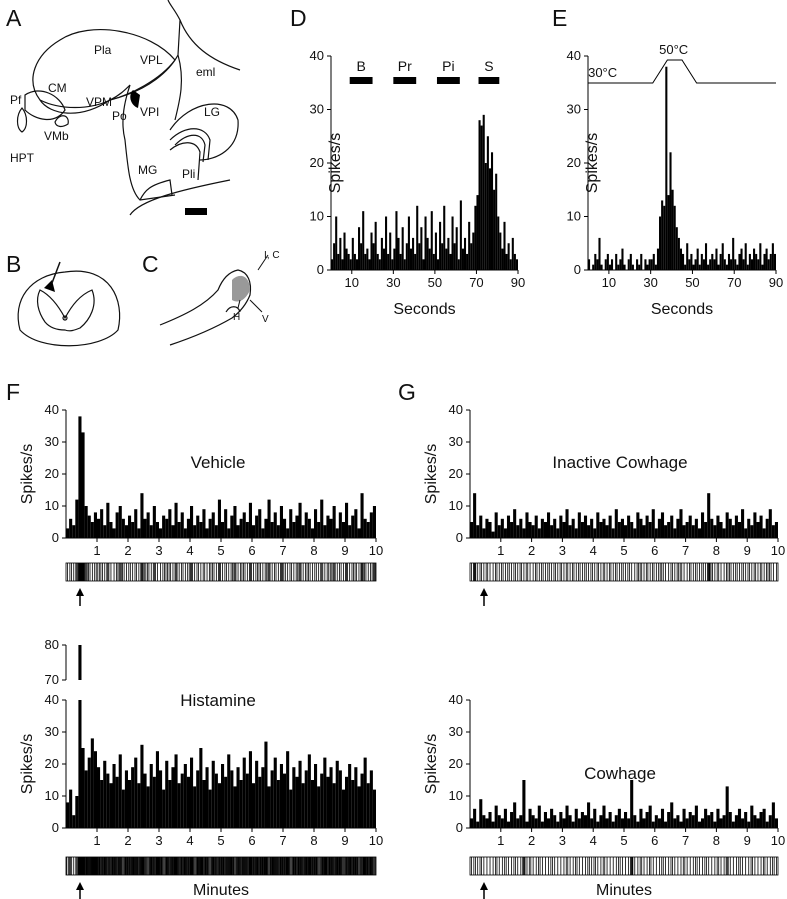  I want to click on stimulus-label: Pi, so click(448, 66).